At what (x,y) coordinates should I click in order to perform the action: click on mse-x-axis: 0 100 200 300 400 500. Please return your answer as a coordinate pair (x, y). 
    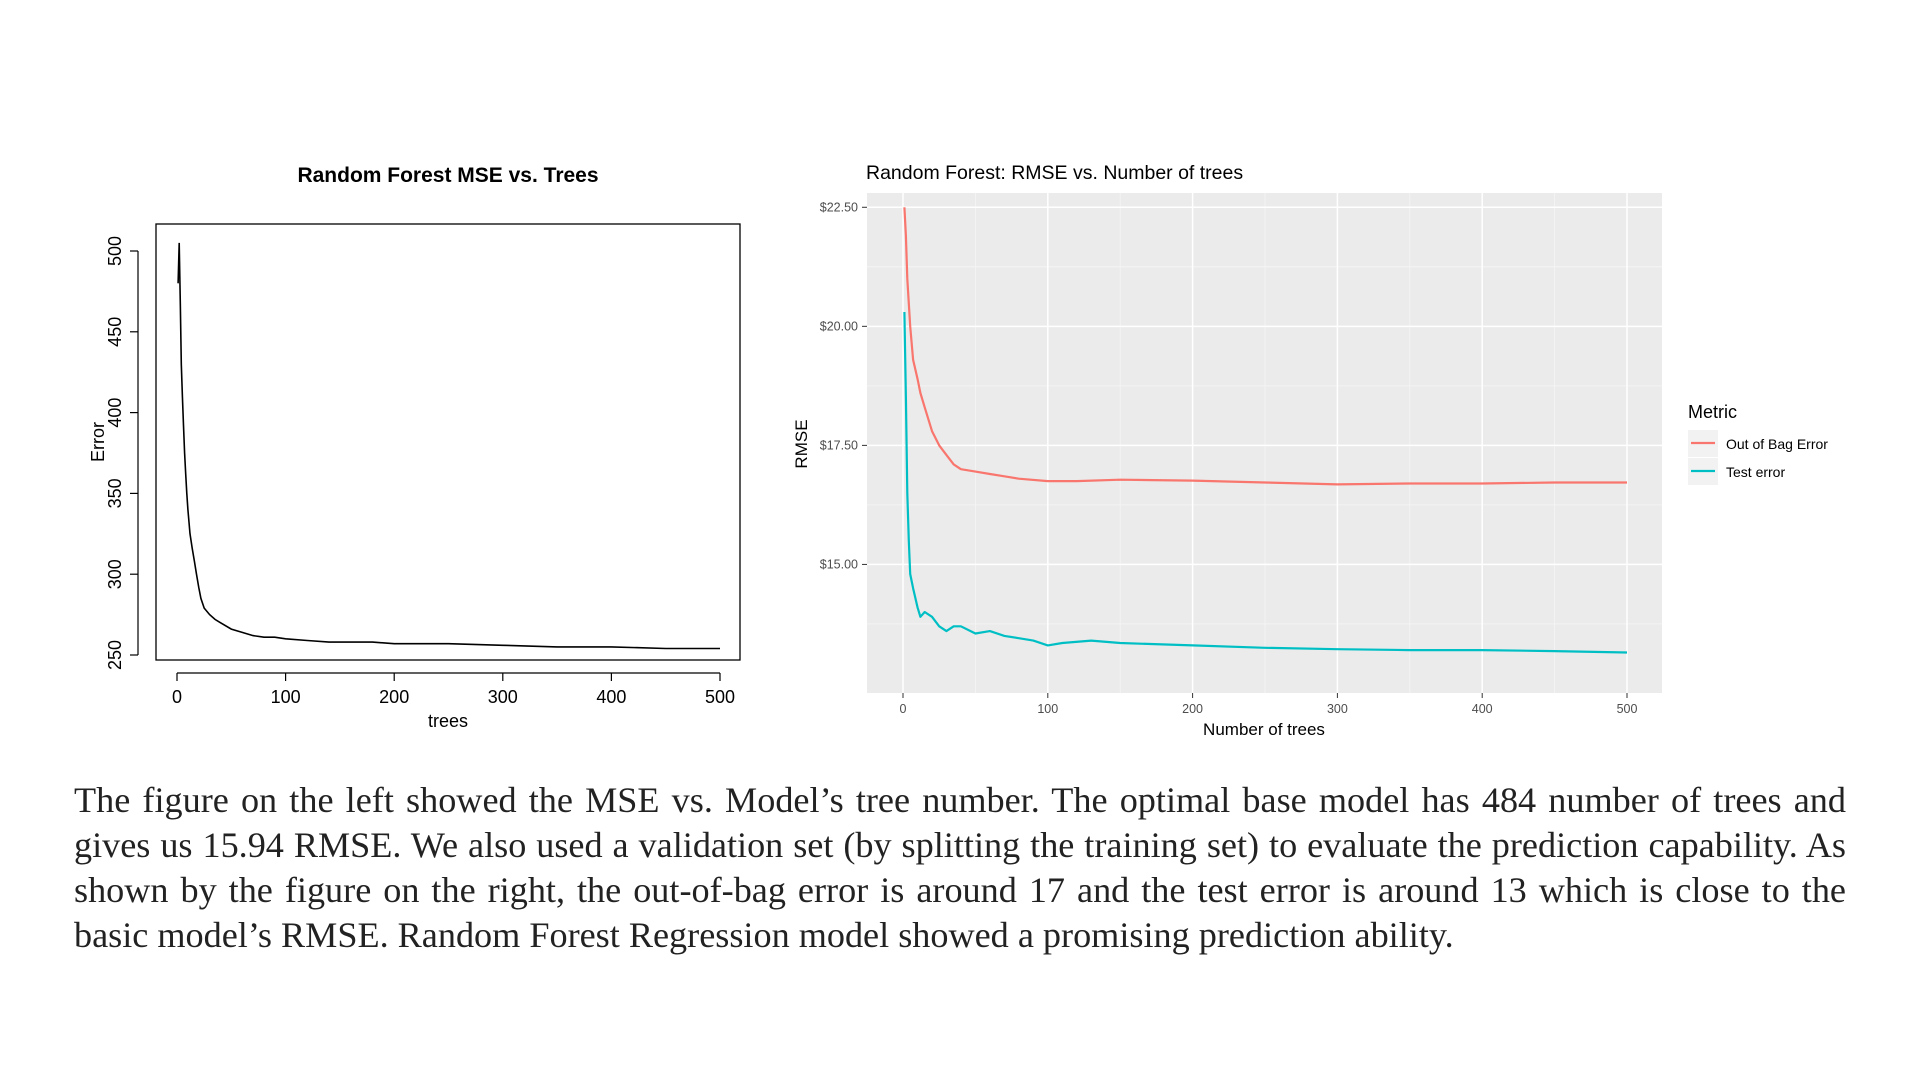
    Looking at the image, I should click on (453, 689).